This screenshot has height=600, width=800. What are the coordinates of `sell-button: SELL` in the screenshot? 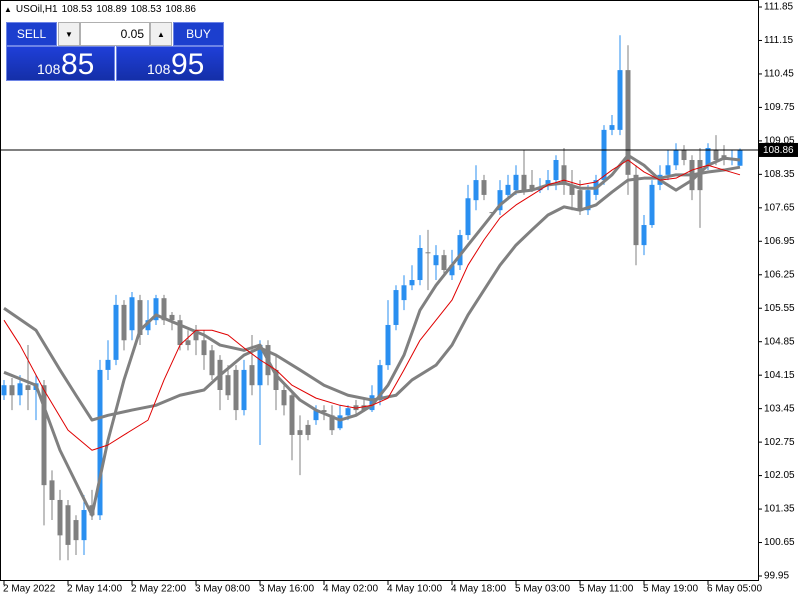 It's located at (31, 34).